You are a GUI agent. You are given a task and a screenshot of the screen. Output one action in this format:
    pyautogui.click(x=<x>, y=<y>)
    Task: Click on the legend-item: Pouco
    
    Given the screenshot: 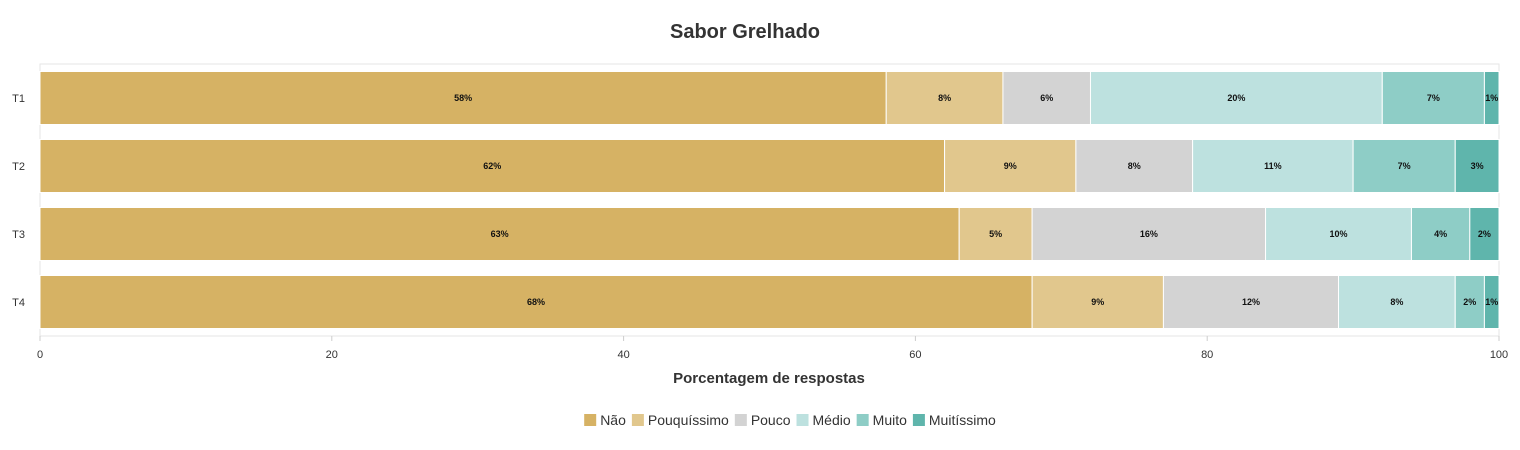 What is the action you would take?
    pyautogui.click(x=762, y=420)
    